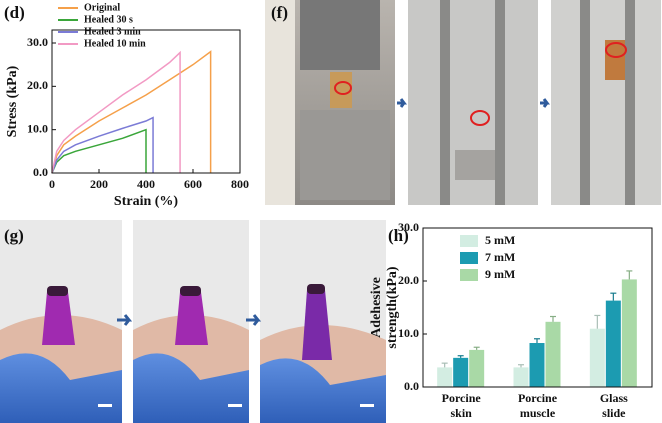  What do you see at coordinates (500, 257) in the screenshot?
I see `legend-label: 7 mM` at bounding box center [500, 257].